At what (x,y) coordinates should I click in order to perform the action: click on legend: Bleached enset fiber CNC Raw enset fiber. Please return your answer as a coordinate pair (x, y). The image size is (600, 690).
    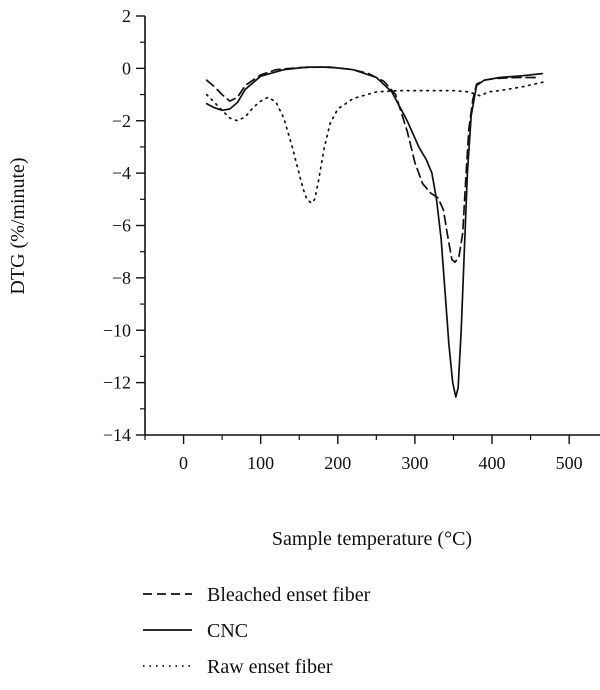
    Looking at the image, I should click on (257, 631).